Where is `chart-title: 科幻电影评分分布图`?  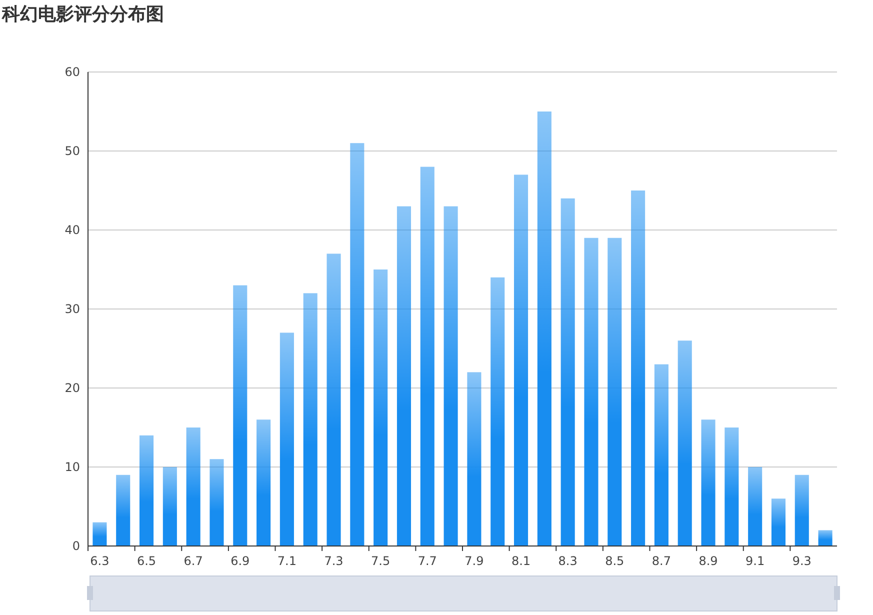 chart-title: 科幻电影评分分布图 is located at coordinates (82, 14).